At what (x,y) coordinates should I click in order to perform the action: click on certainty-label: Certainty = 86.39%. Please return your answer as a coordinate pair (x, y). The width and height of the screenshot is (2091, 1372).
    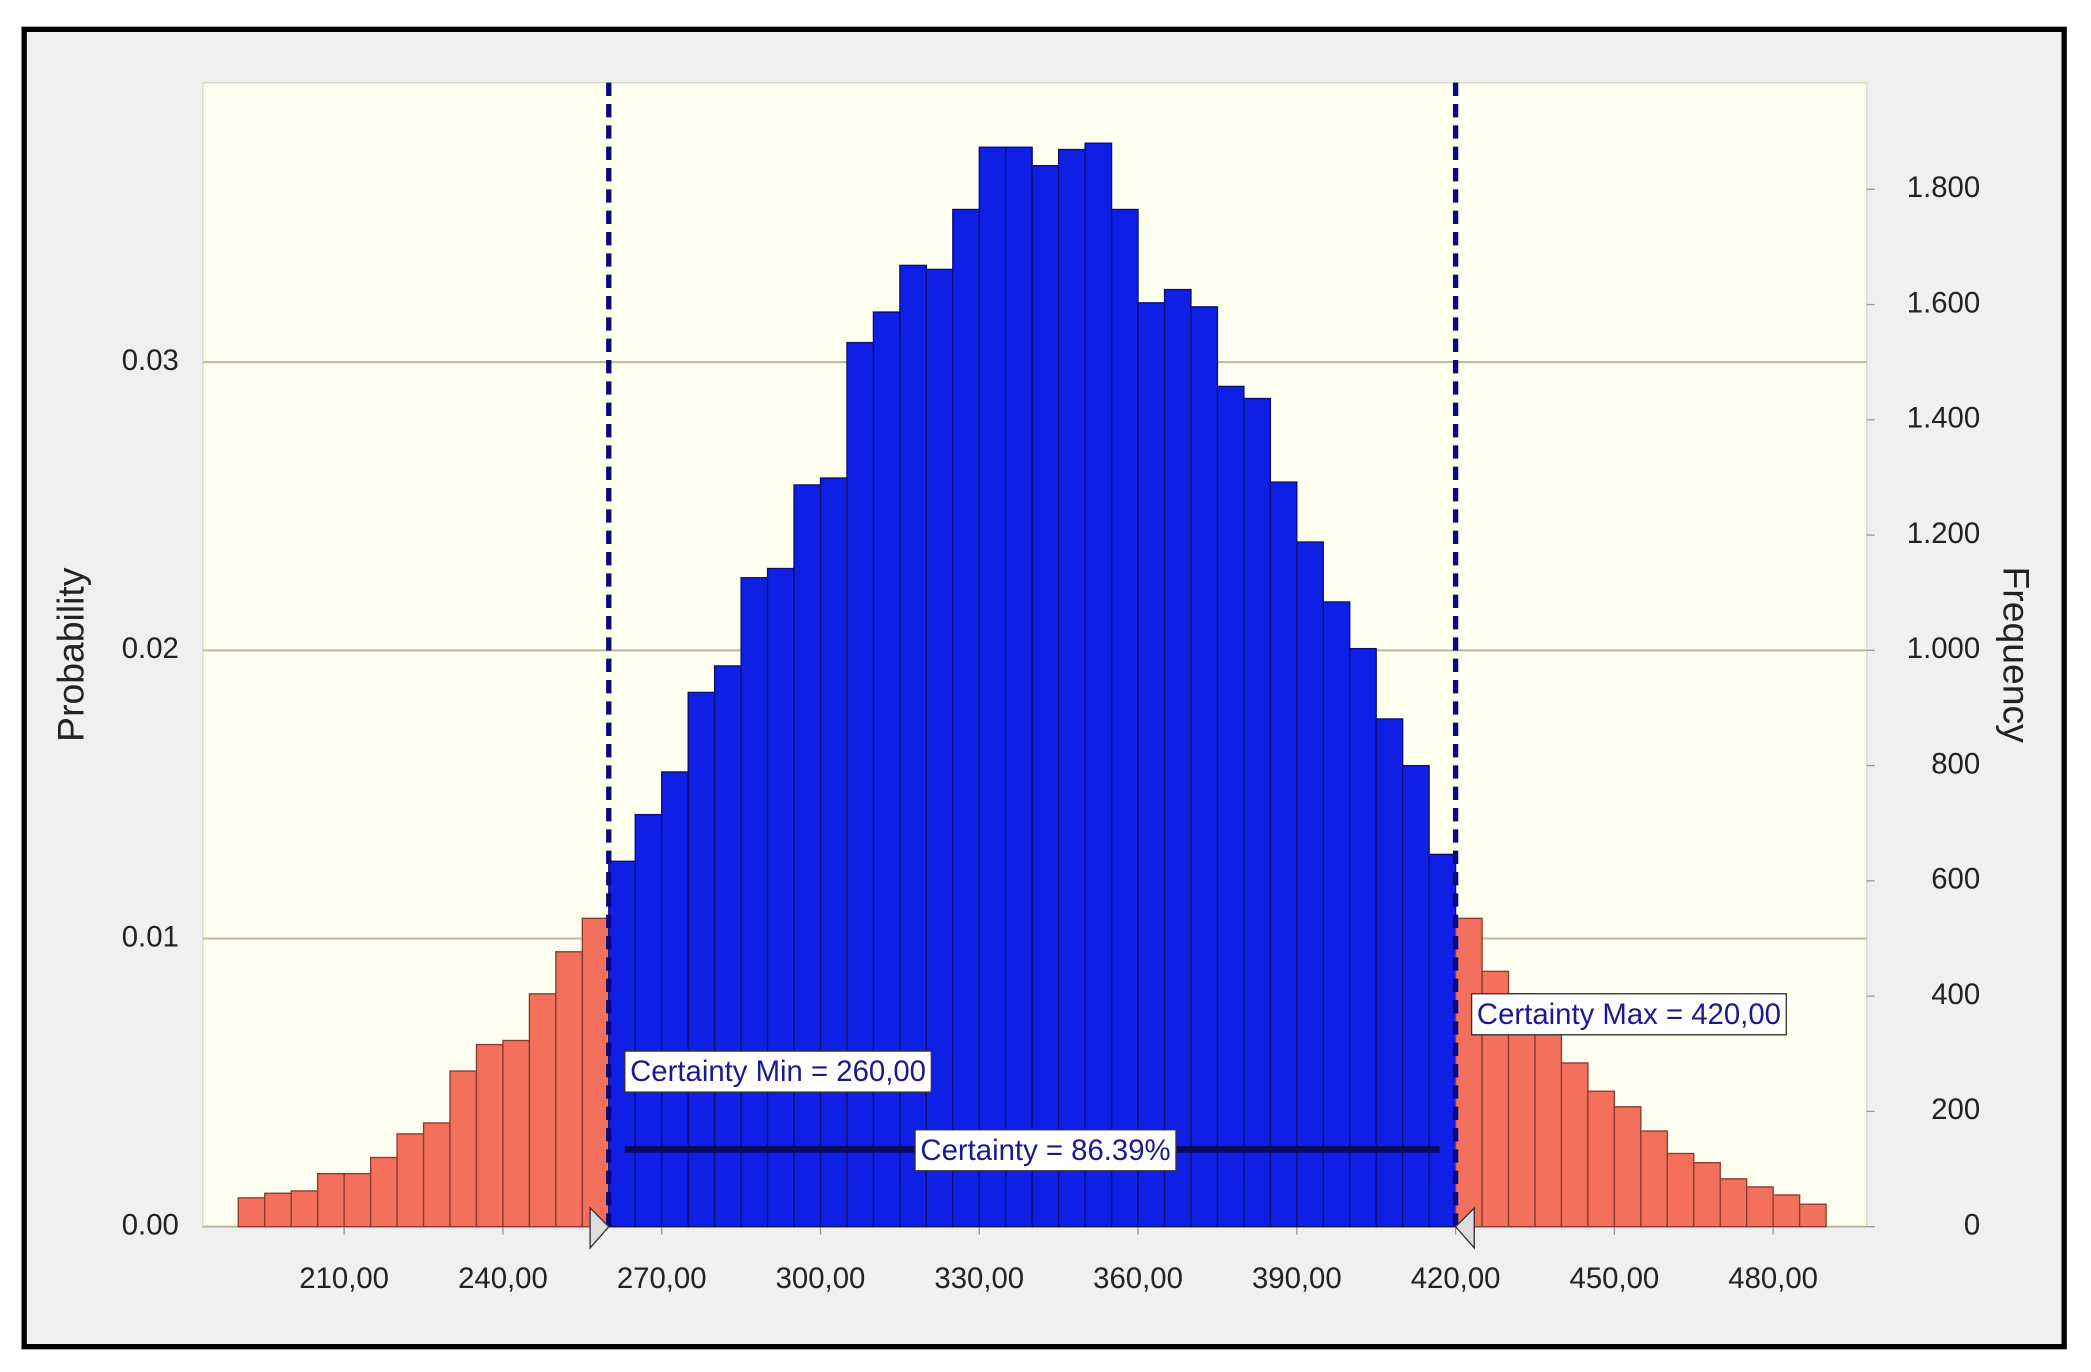
    Looking at the image, I should click on (1045, 1150).